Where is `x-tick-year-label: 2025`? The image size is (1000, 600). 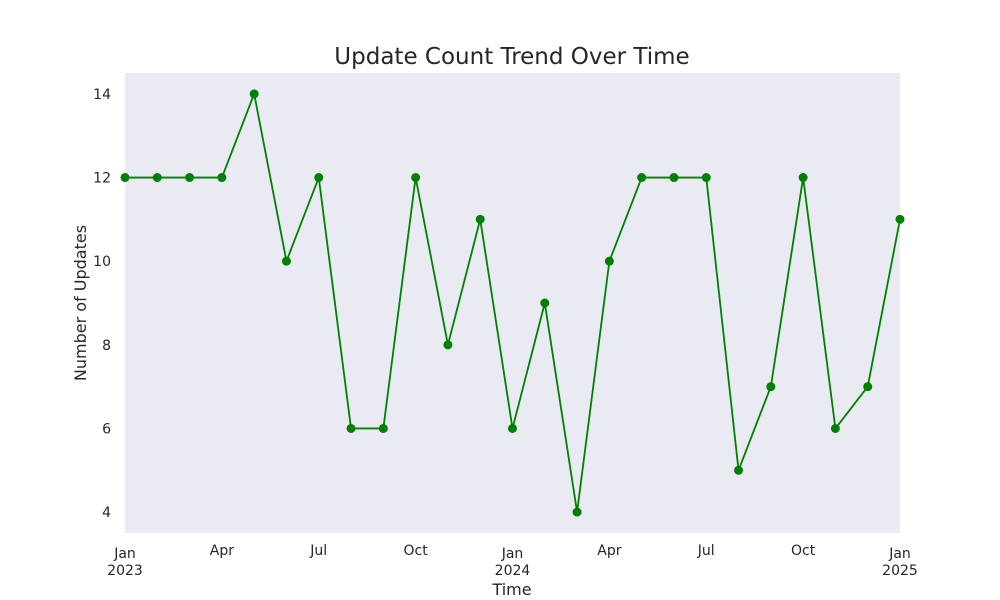
x-tick-year-label: 2025 is located at coordinates (900, 571).